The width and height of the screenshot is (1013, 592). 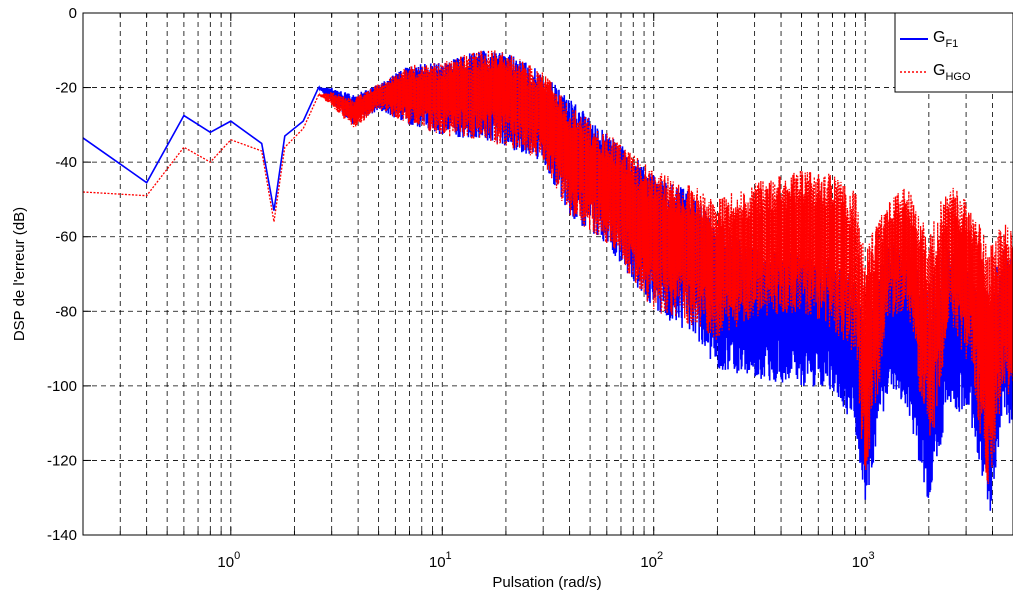 What do you see at coordinates (951, 44) in the screenshot?
I see `legend-label-gf1-sub: F1` at bounding box center [951, 44].